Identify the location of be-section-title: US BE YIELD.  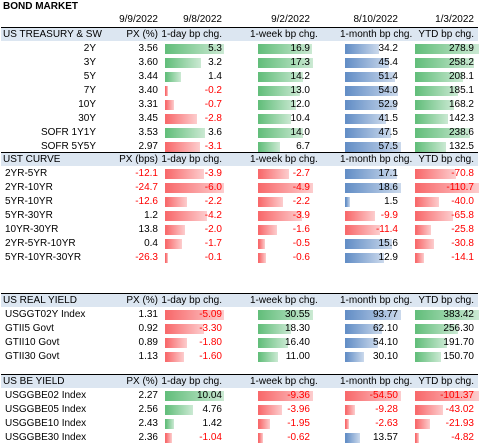
(34, 381).